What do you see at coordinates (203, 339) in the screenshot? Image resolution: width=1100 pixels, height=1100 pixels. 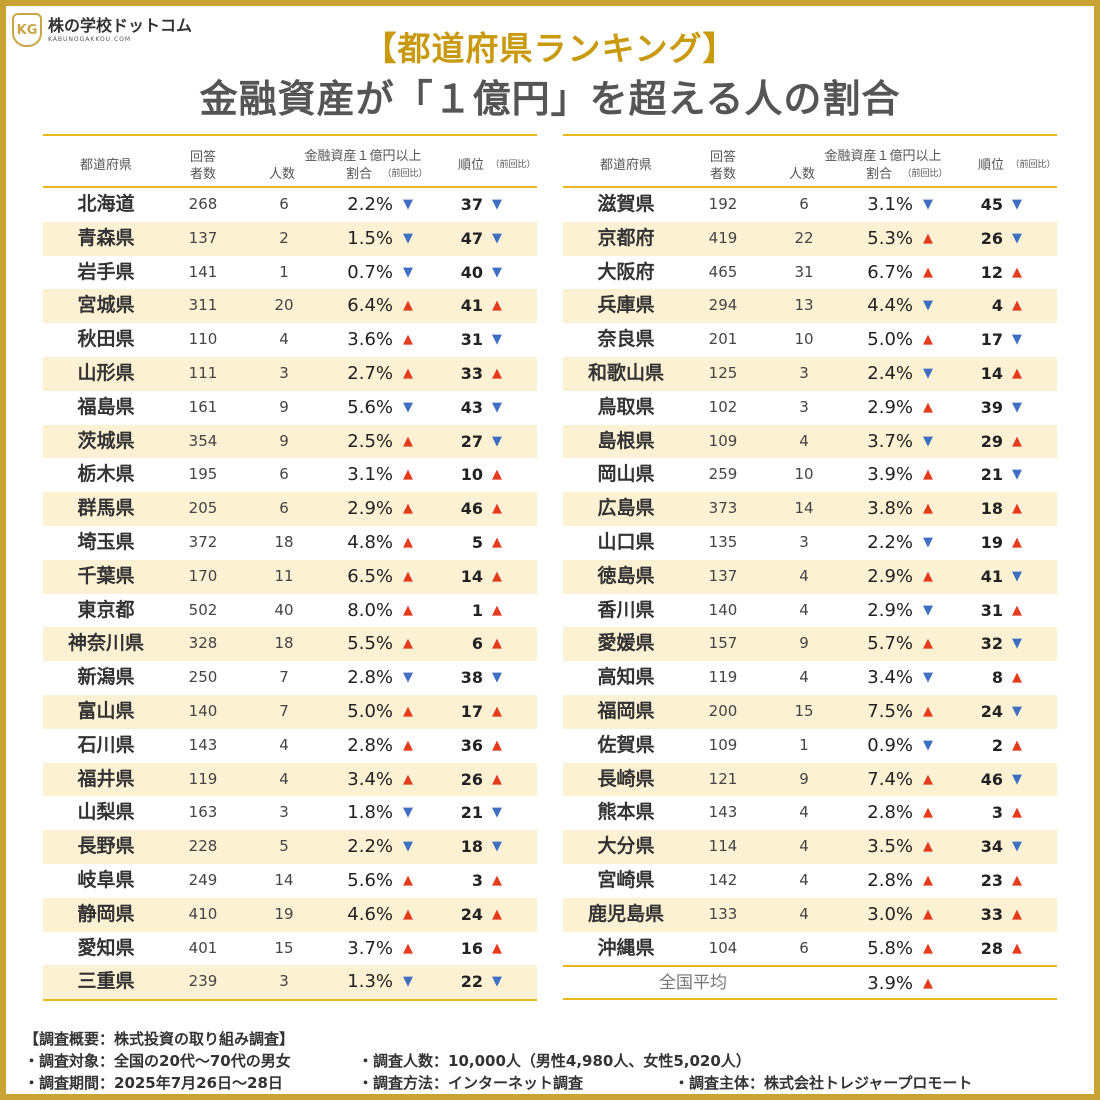 I see `respondents-count: 110` at bounding box center [203, 339].